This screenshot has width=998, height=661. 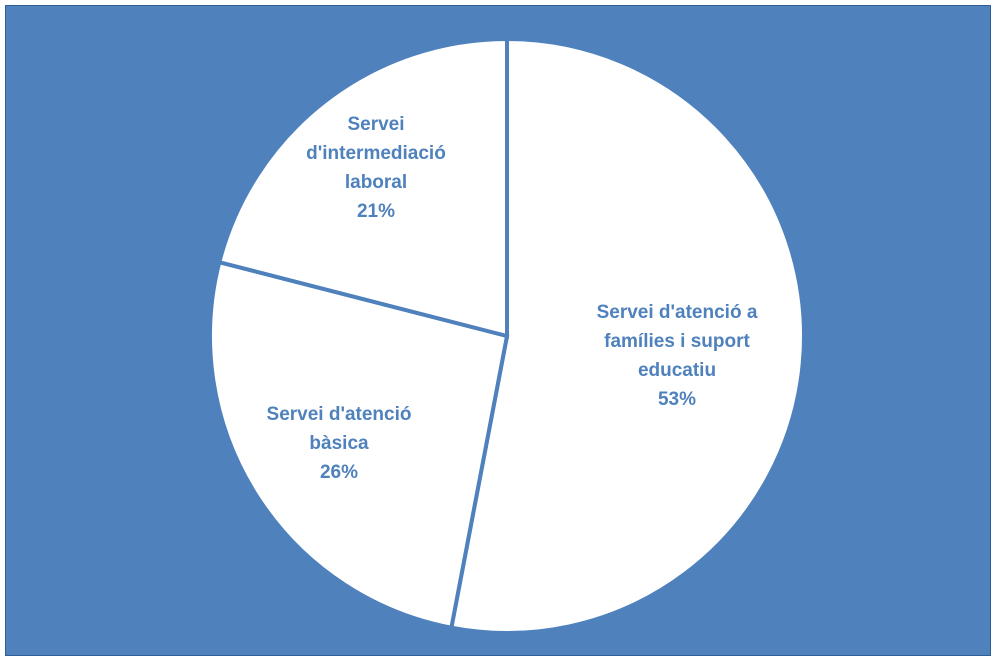 I want to click on data-label-2: Servei d'intermediació laboral 21%, so click(x=376, y=168).